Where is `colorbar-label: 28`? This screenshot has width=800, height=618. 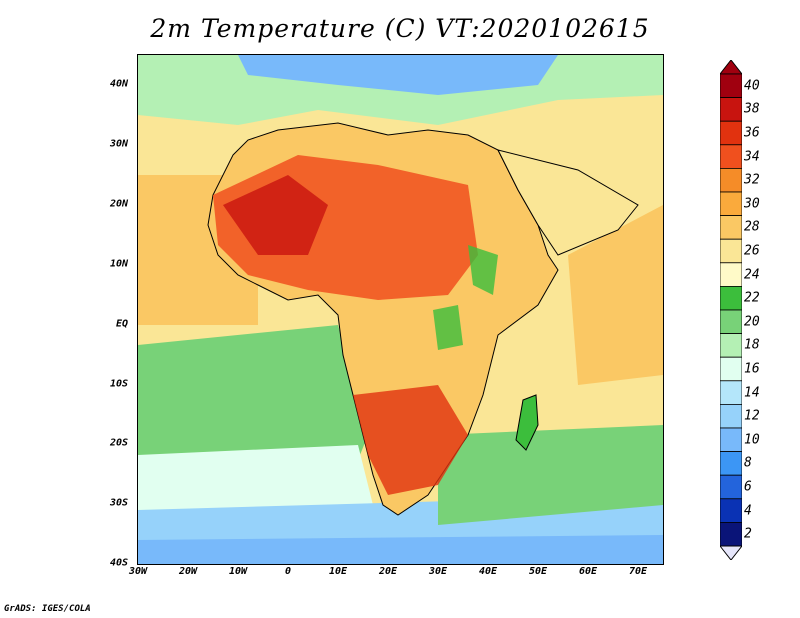
colorbar-label: 28 is located at coordinates (752, 227).